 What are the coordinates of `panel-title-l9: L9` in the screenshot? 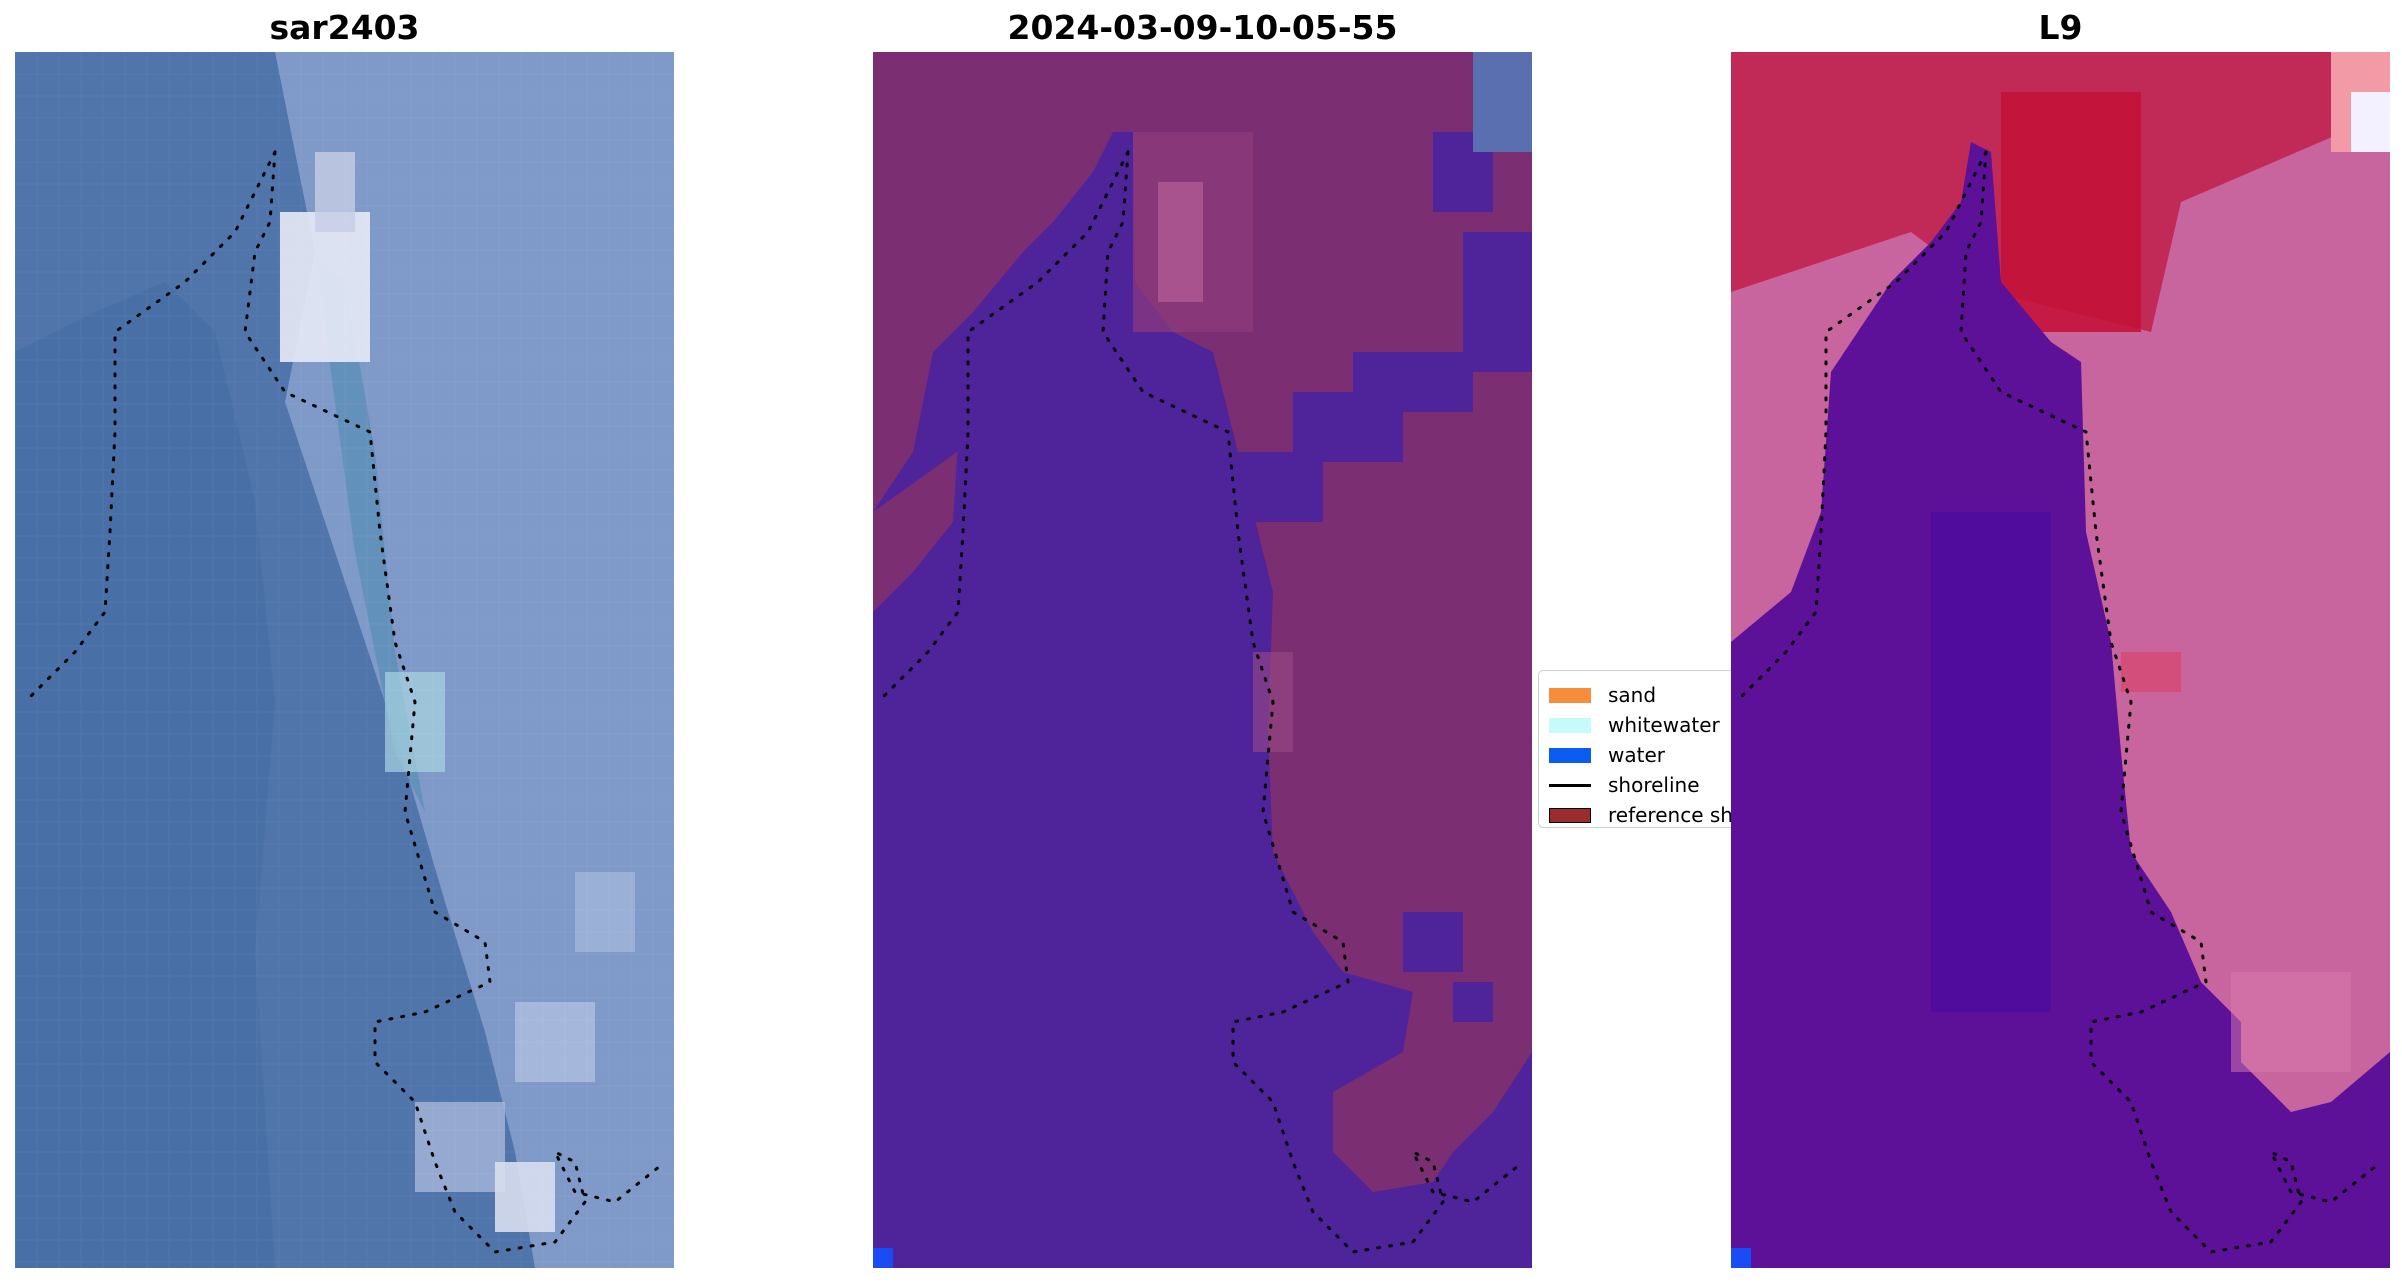 It's located at (2060, 27).